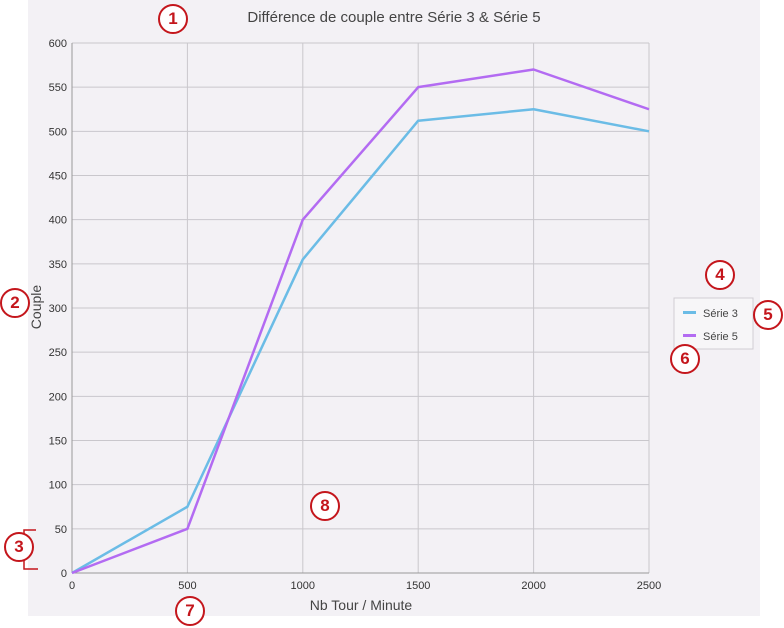 This screenshot has height=628, width=784. Describe the element at coordinates (58, 265) in the screenshot. I see `y-tick-label: 350` at that location.